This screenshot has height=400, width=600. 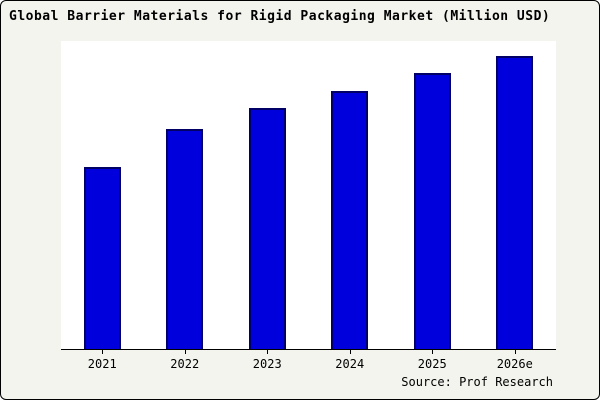 What do you see at coordinates (514, 364) in the screenshot?
I see `x-tick-text: 2026e` at bounding box center [514, 364].